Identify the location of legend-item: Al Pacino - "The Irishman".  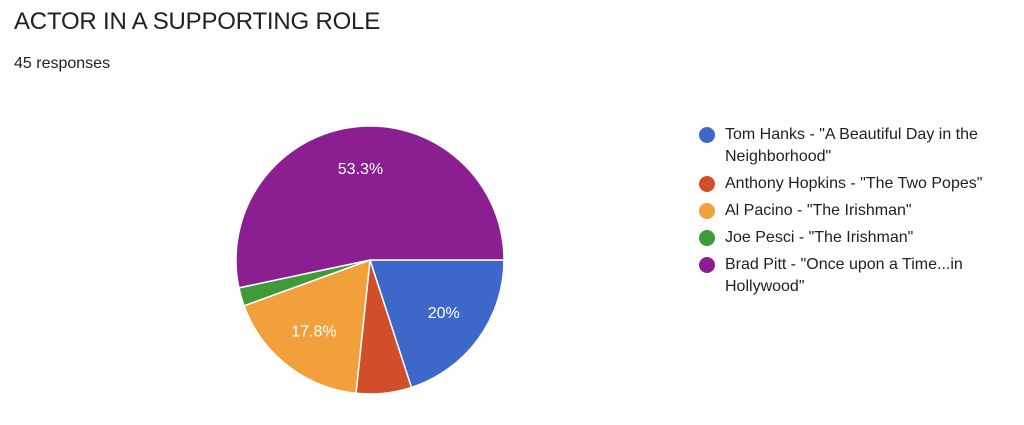
(859, 211).